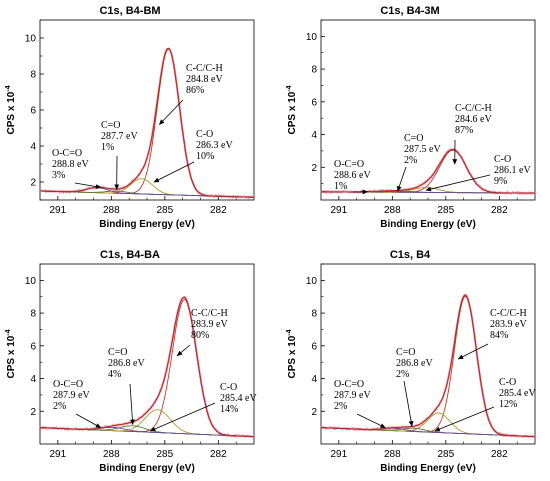 This screenshot has width=550, height=481. I want to click on peak-percent: 80%, so click(200, 335).